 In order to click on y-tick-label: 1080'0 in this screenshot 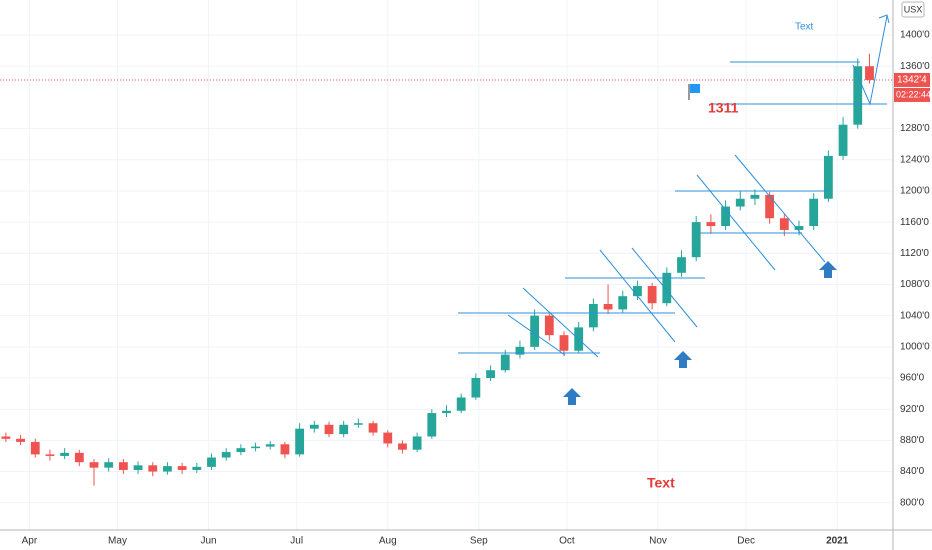, I will do `click(915, 284)`.